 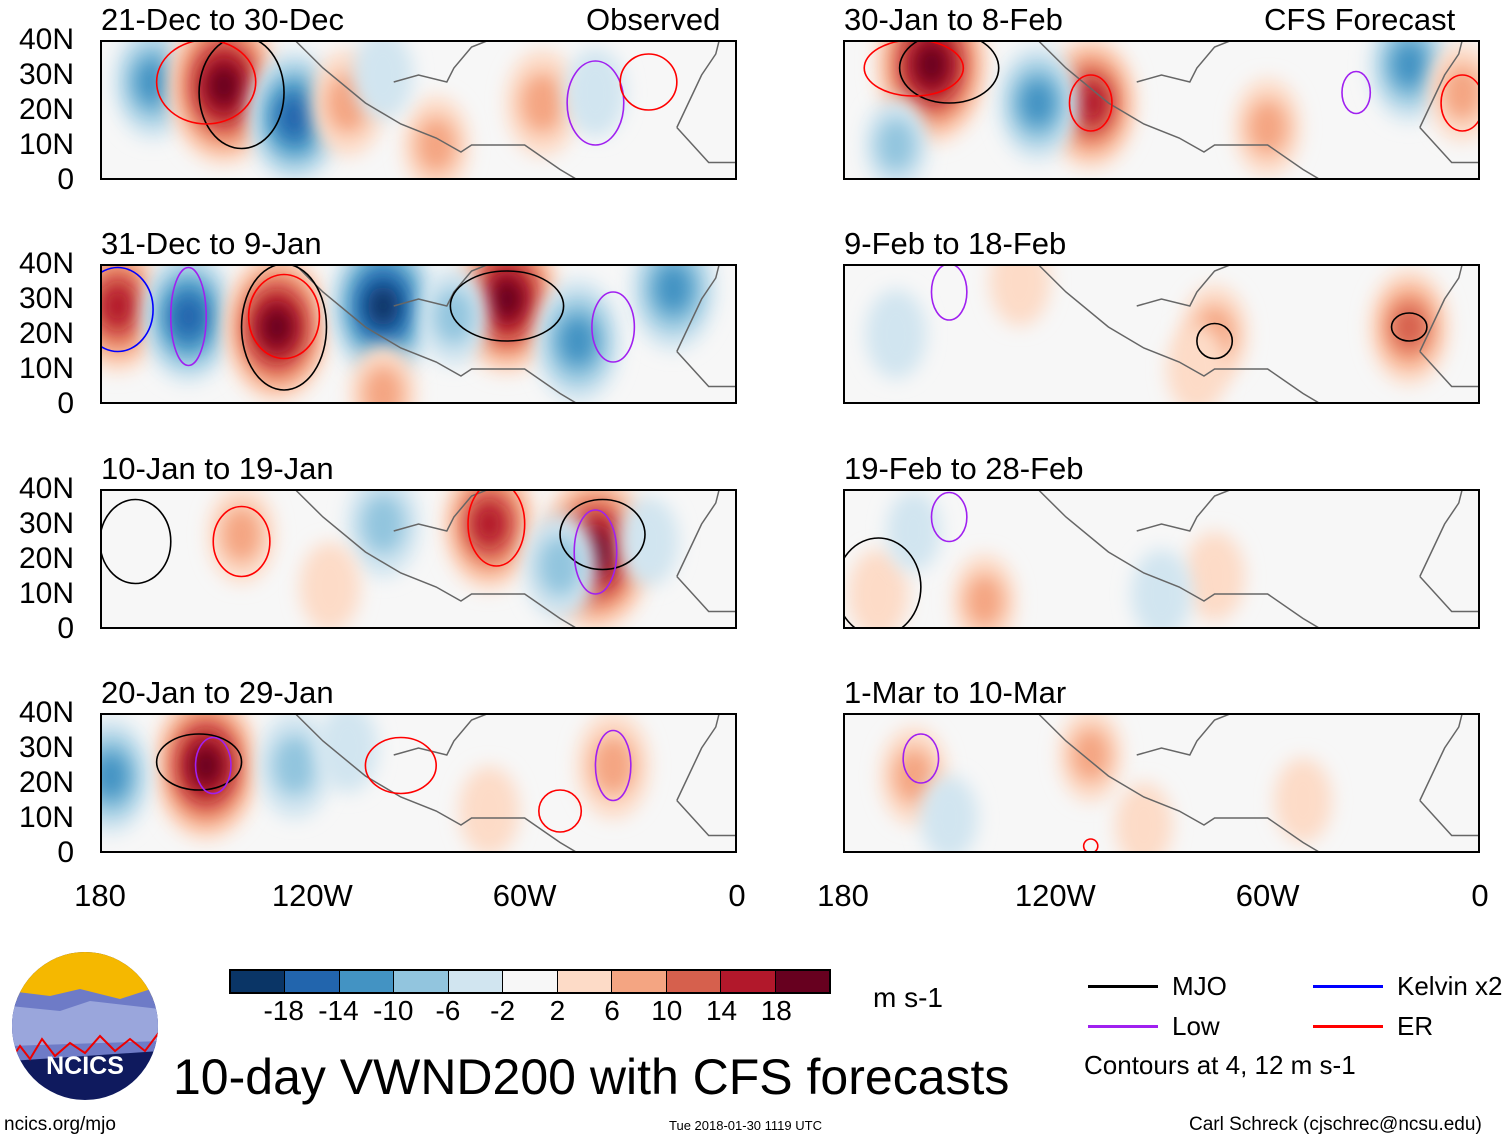 I want to click on colorbar-tick-label: -10, so click(x=393, y=1010).